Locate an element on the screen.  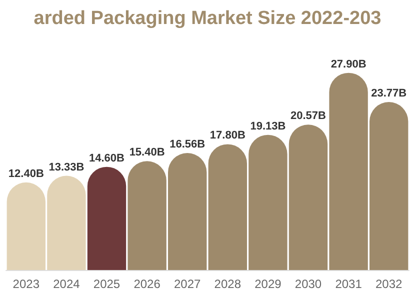
x-tick-label: 2028 is located at coordinates (228, 284).